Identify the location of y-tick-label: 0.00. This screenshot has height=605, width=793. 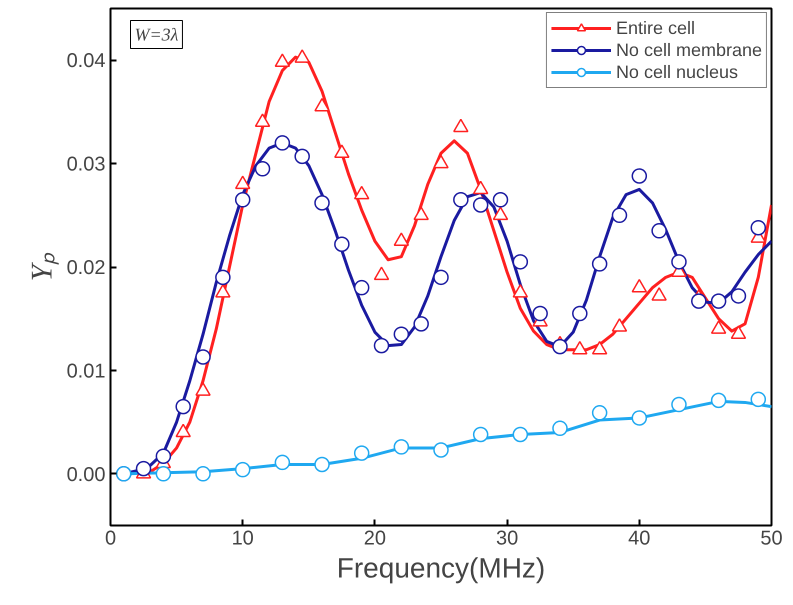
(86, 475).